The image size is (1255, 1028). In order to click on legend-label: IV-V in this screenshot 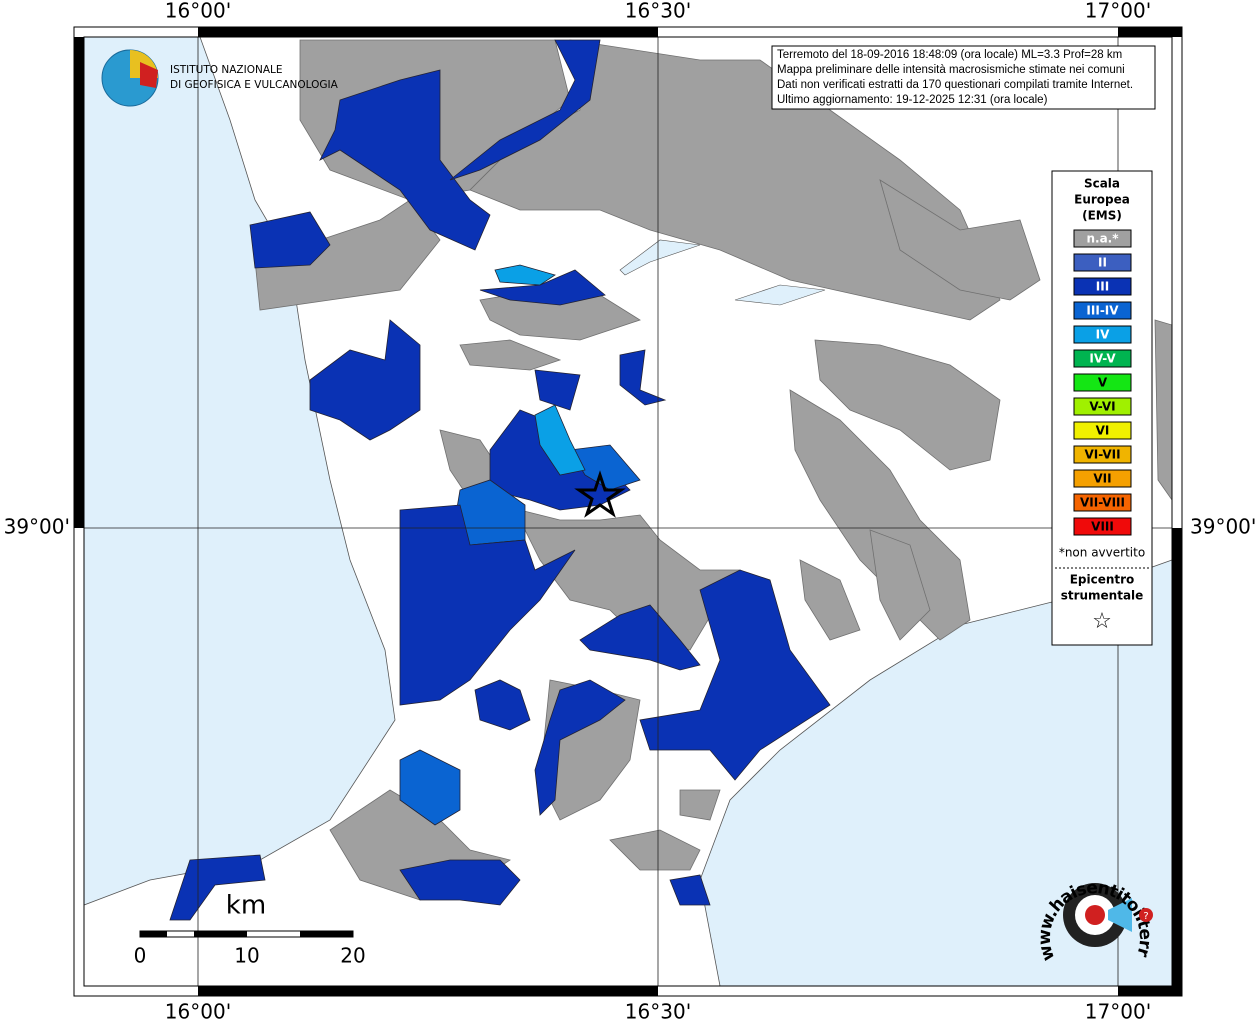, I will do `click(1102, 359)`.